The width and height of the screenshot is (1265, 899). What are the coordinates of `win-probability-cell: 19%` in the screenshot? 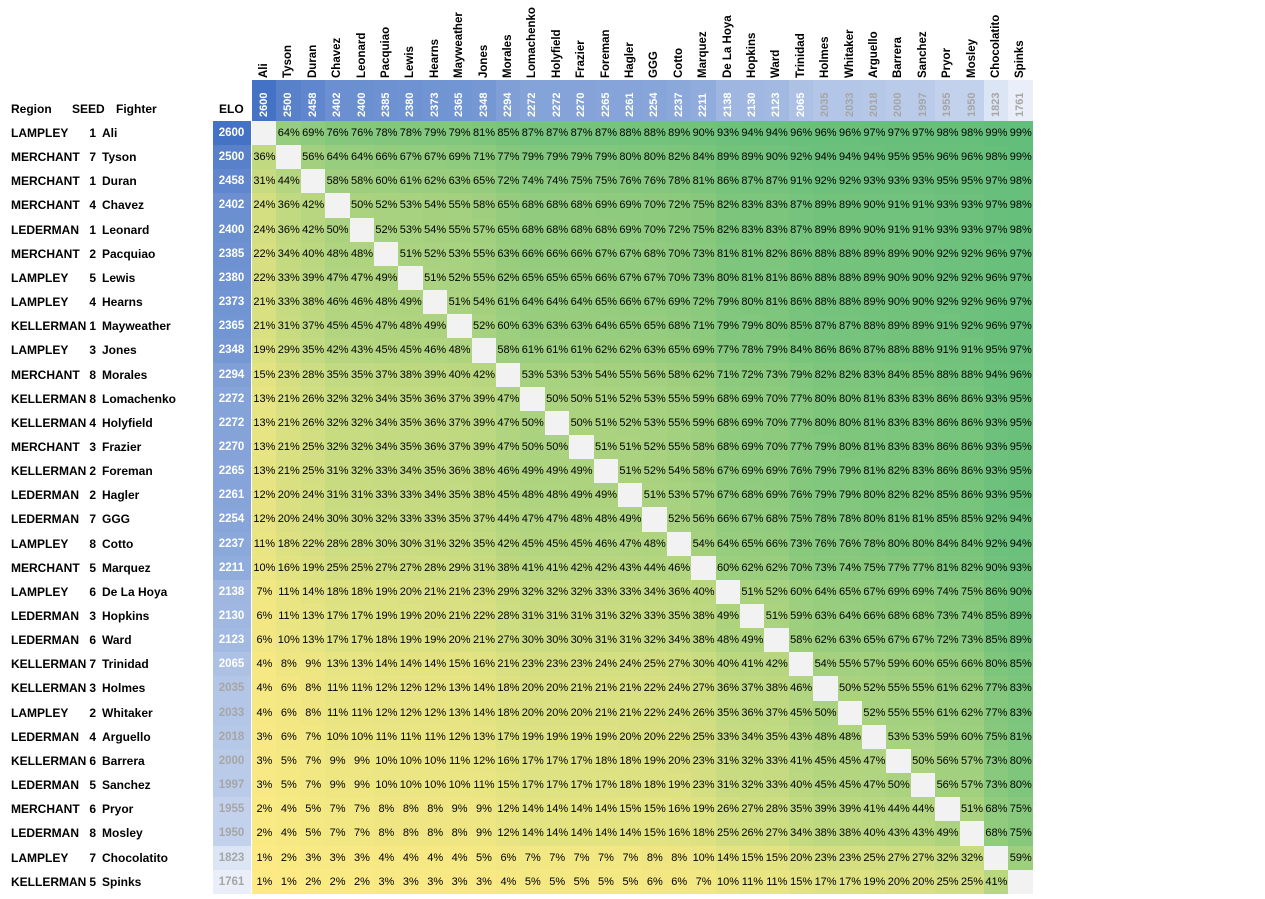 It's located at (411, 640).